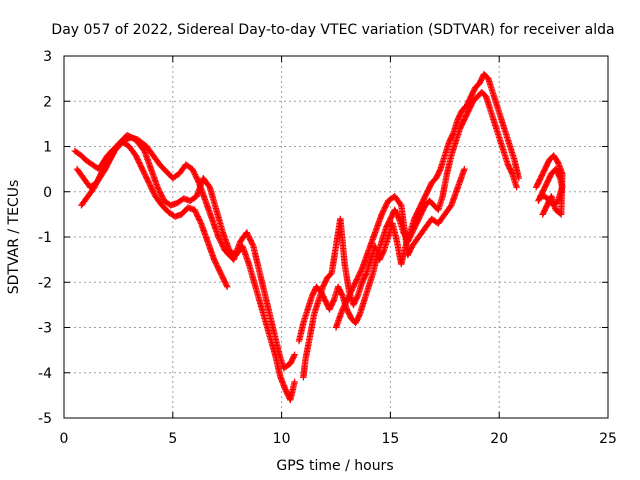  I want to click on y-axis-label: SDTVAR / TECUs, so click(14, 237).